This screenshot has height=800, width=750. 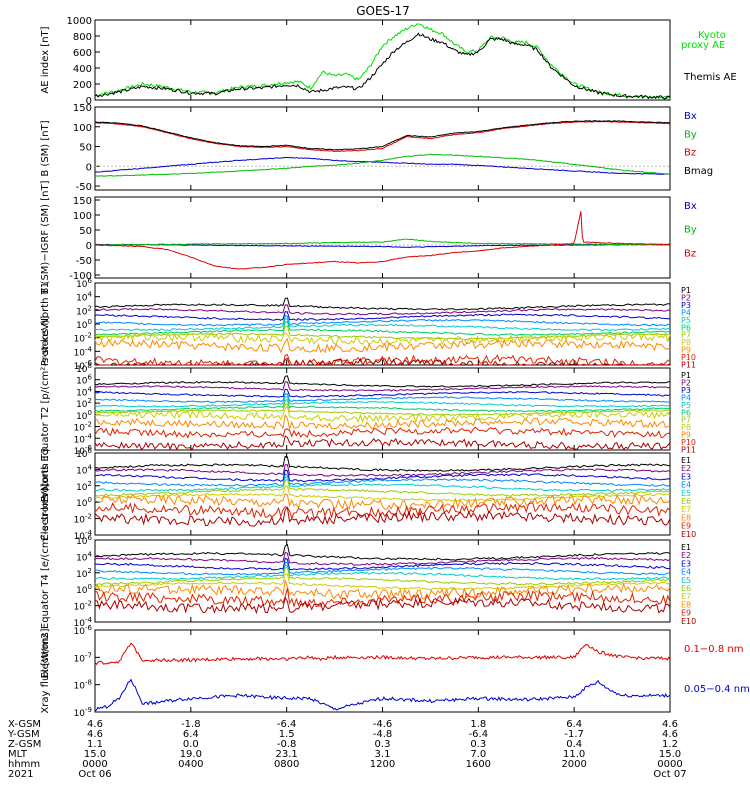 What do you see at coordinates (18, 754) in the screenshot?
I see `x-axis-row-label: MLT` at bounding box center [18, 754].